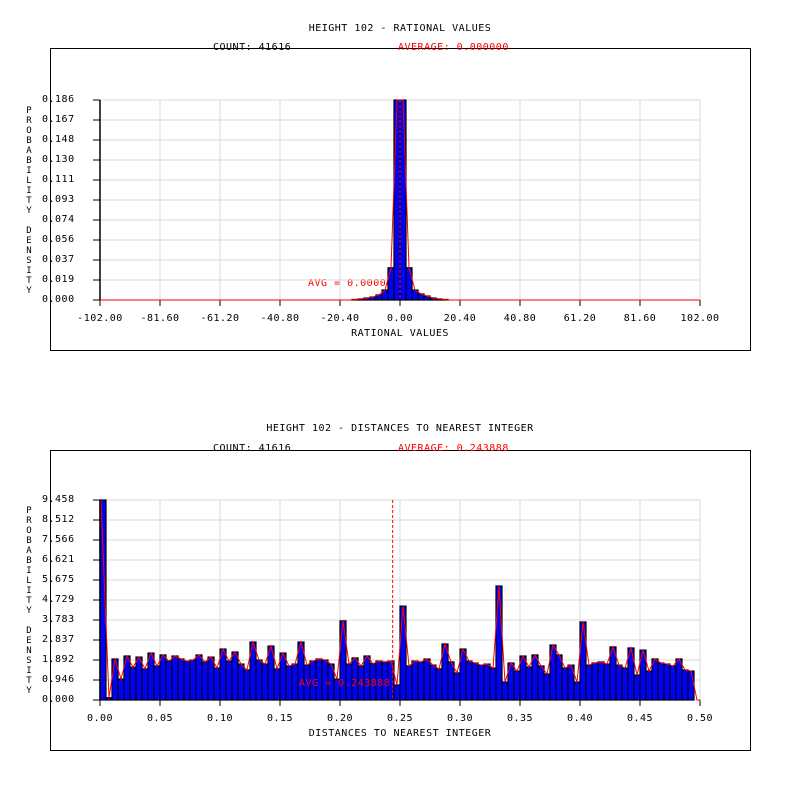  I want to click on x-tick-label: 0.45, so click(640, 718).